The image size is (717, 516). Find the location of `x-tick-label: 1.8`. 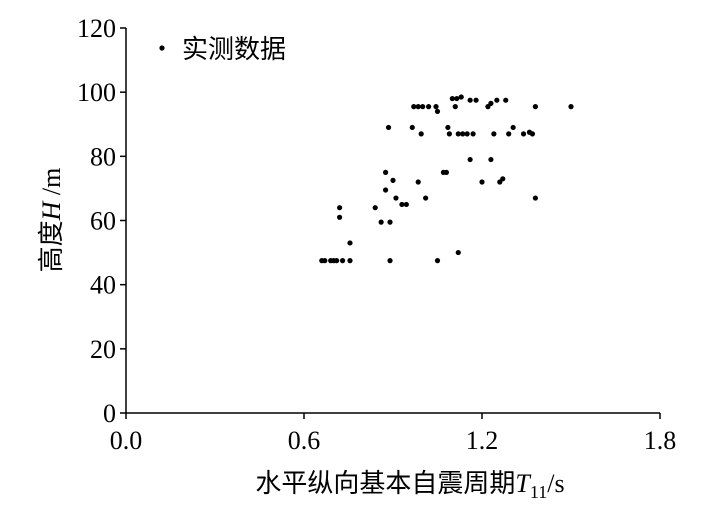

x-tick-label: 1.8 is located at coordinates (660, 440).